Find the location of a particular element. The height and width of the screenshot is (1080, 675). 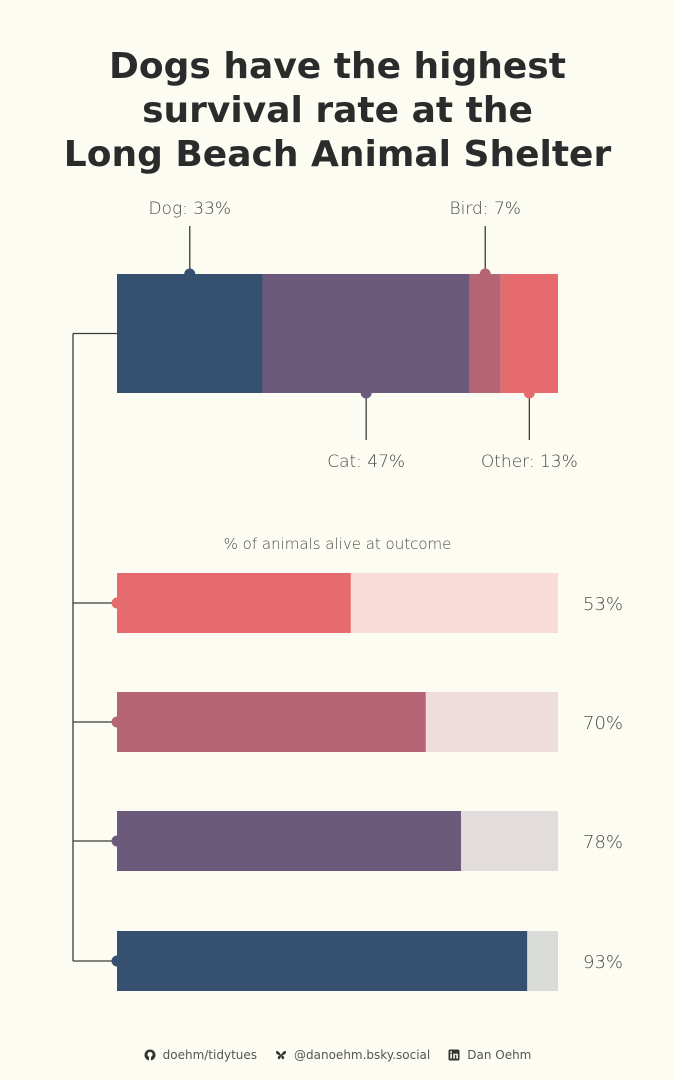

github-icon is located at coordinates (150, 1055).